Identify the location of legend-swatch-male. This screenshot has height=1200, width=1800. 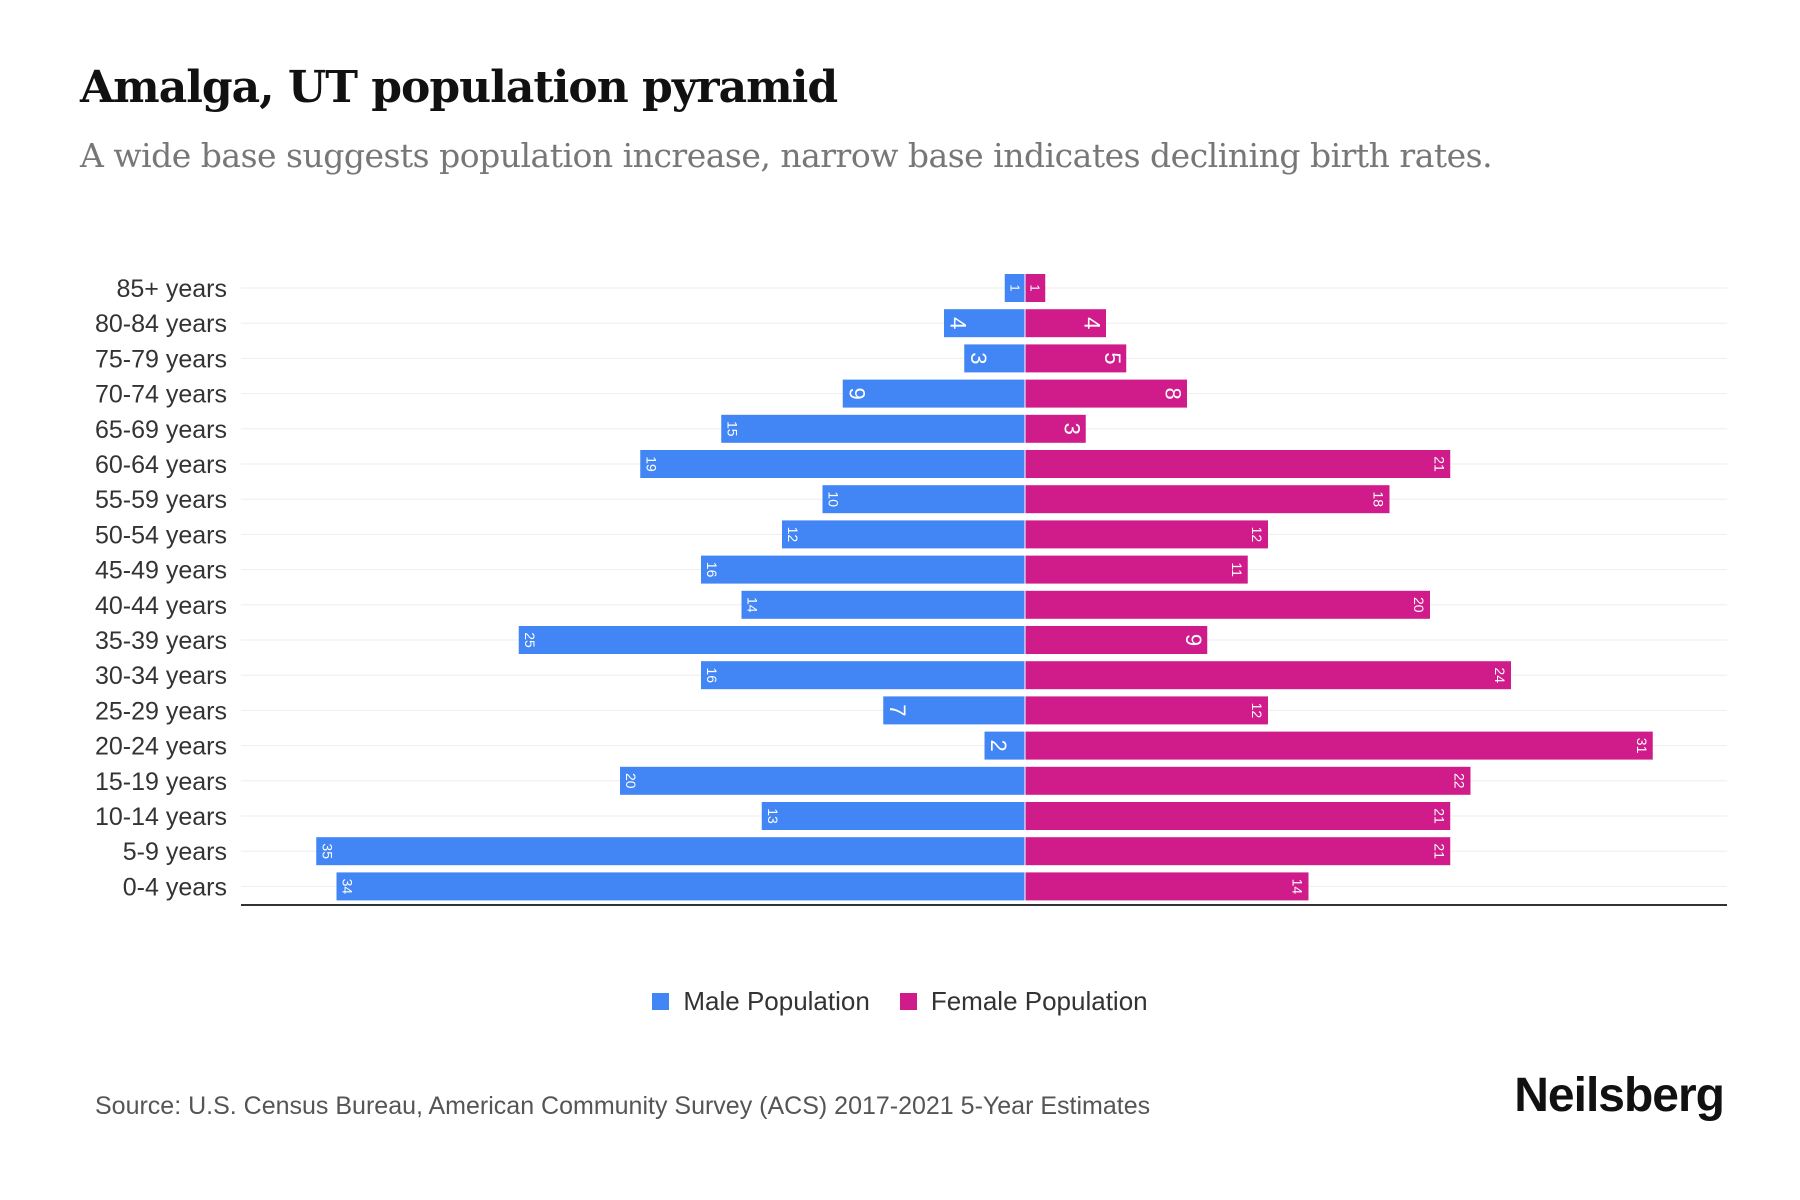
(661, 1001).